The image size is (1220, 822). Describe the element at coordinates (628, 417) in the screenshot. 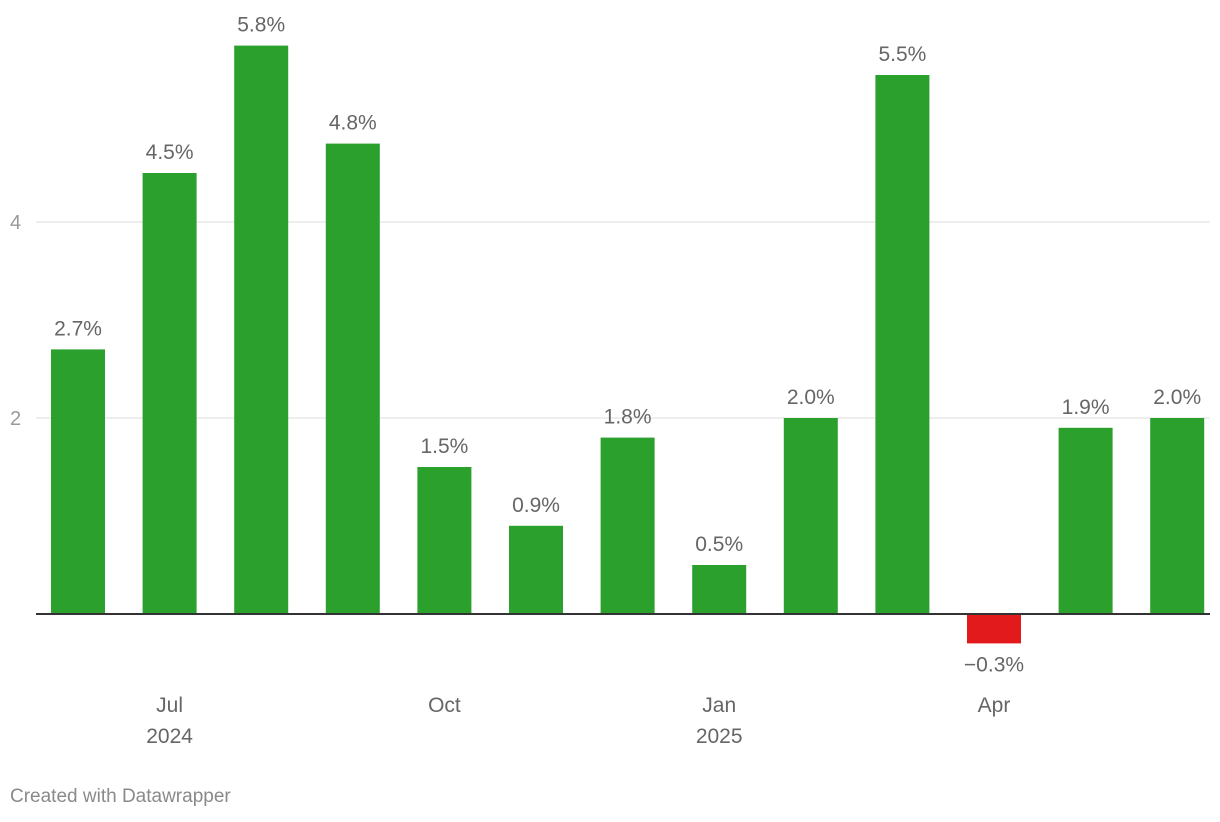

I see `data-label: 1.8%` at that location.